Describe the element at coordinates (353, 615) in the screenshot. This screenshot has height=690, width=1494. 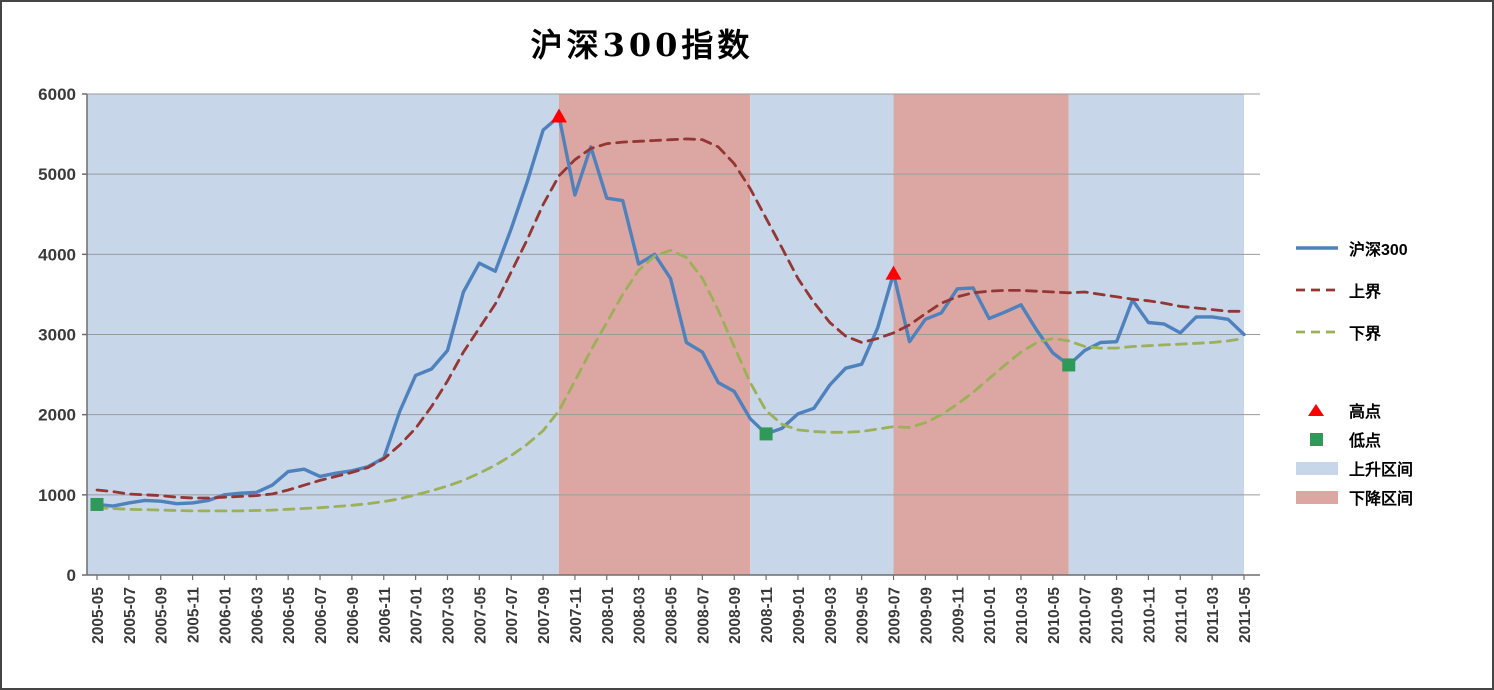
I see `x-tick-label: 2006-09` at that location.